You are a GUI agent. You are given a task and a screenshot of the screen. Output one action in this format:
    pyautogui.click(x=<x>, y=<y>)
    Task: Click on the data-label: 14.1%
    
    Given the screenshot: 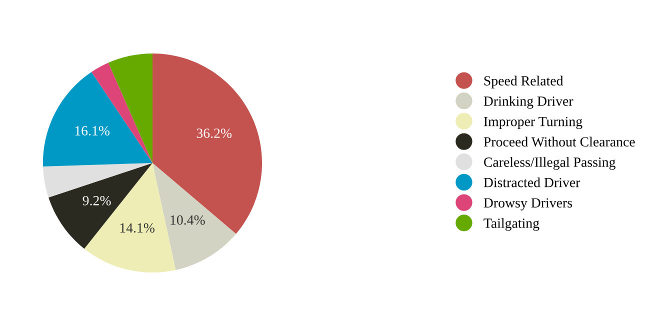 What is the action you would take?
    pyautogui.click(x=137, y=228)
    